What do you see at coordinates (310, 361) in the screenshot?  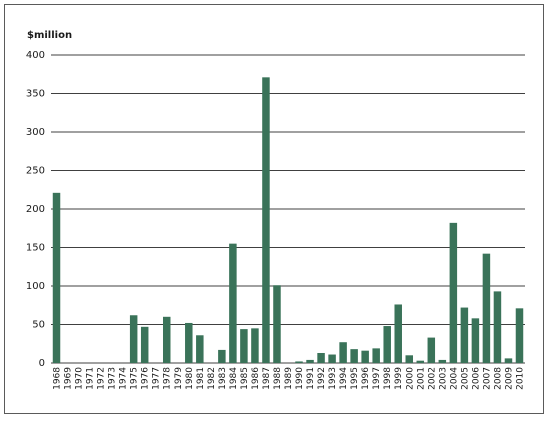 I see `bar-1991` at bounding box center [310, 361].